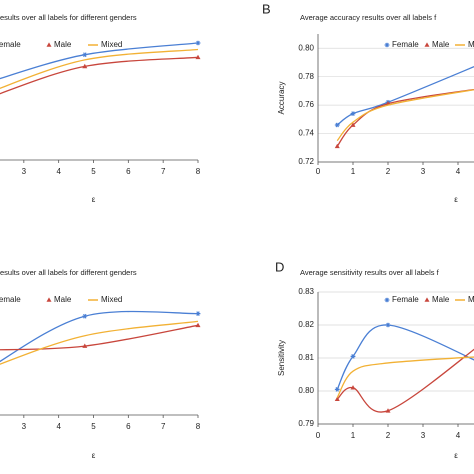  Describe the element at coordinates (306, 76) in the screenshot. I see `y-tick-label: 0.78` at that location.